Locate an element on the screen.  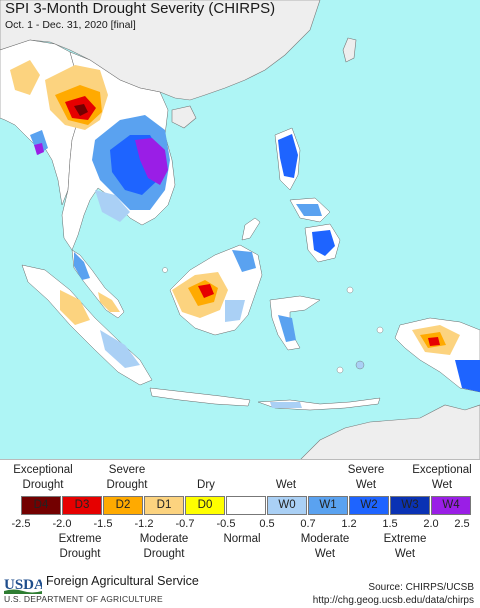
legend-tick: -0.7 is located at coordinates (185, 524).